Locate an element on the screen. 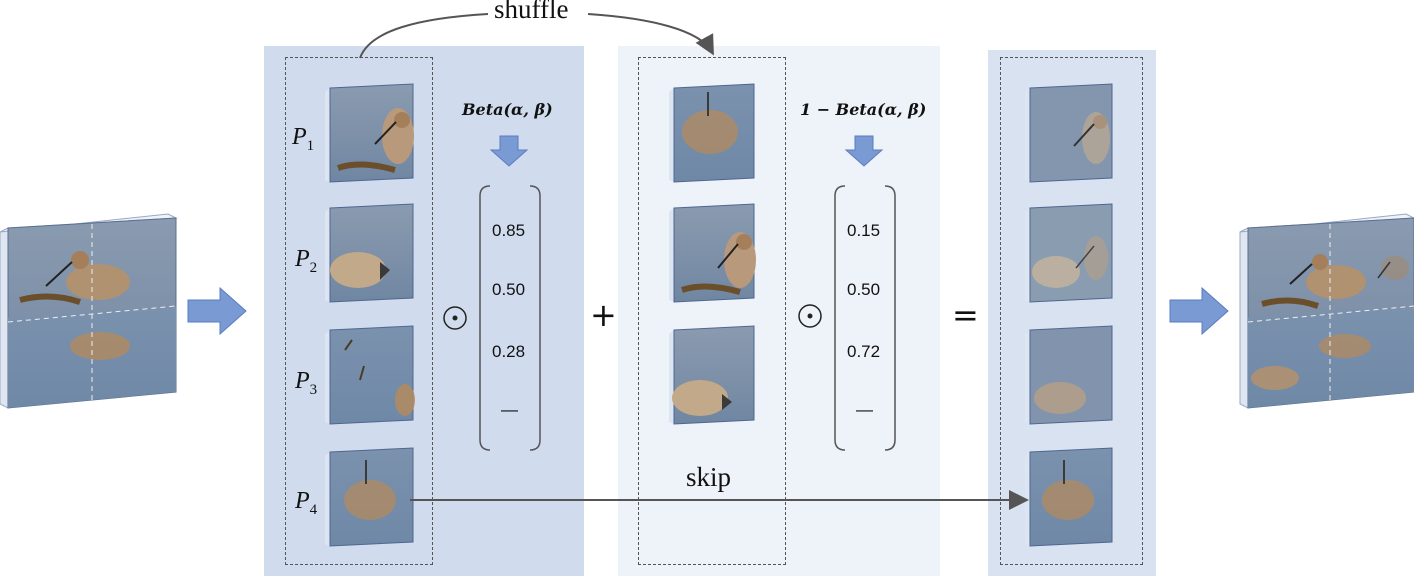 This screenshot has width=1414, height=576. shuffle-label: shuffle is located at coordinates (531, 12).